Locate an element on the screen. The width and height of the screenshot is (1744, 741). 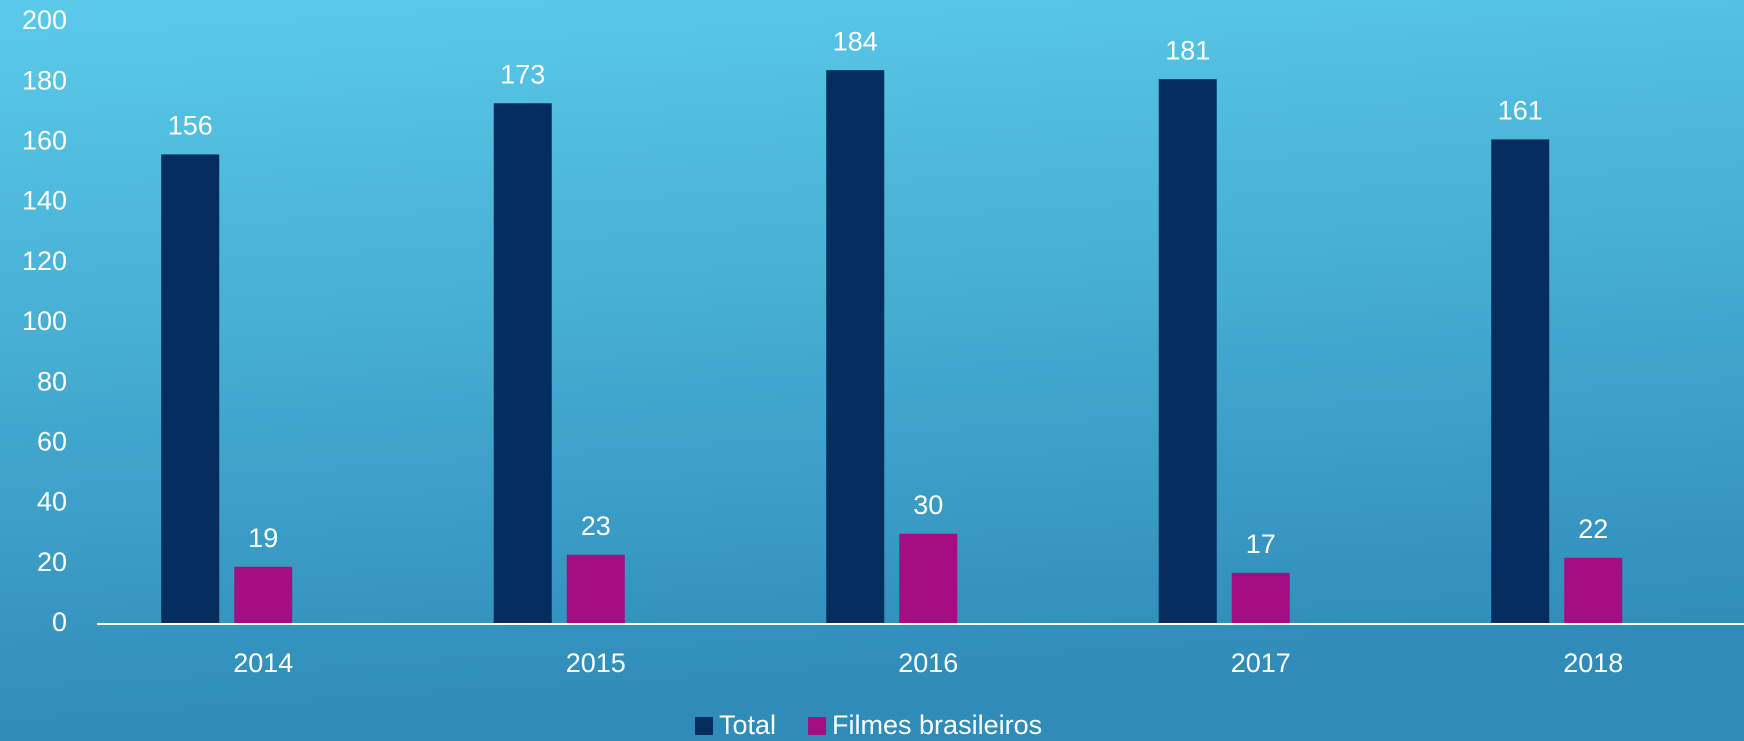
x-tick-label: 2018 is located at coordinates (1593, 663).